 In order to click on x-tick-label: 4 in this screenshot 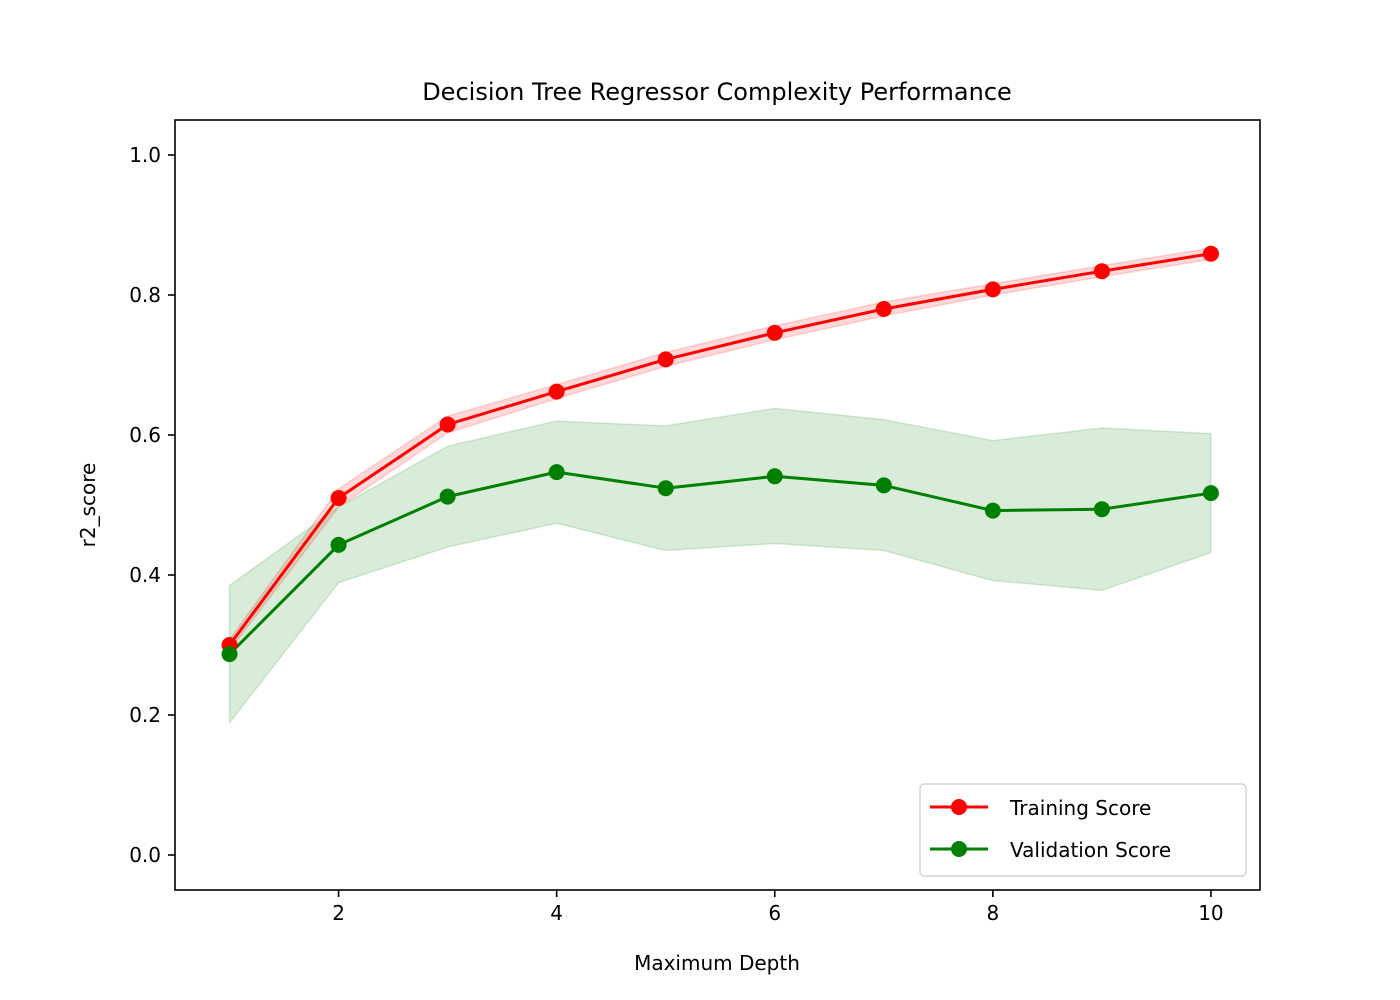, I will do `click(556, 913)`.